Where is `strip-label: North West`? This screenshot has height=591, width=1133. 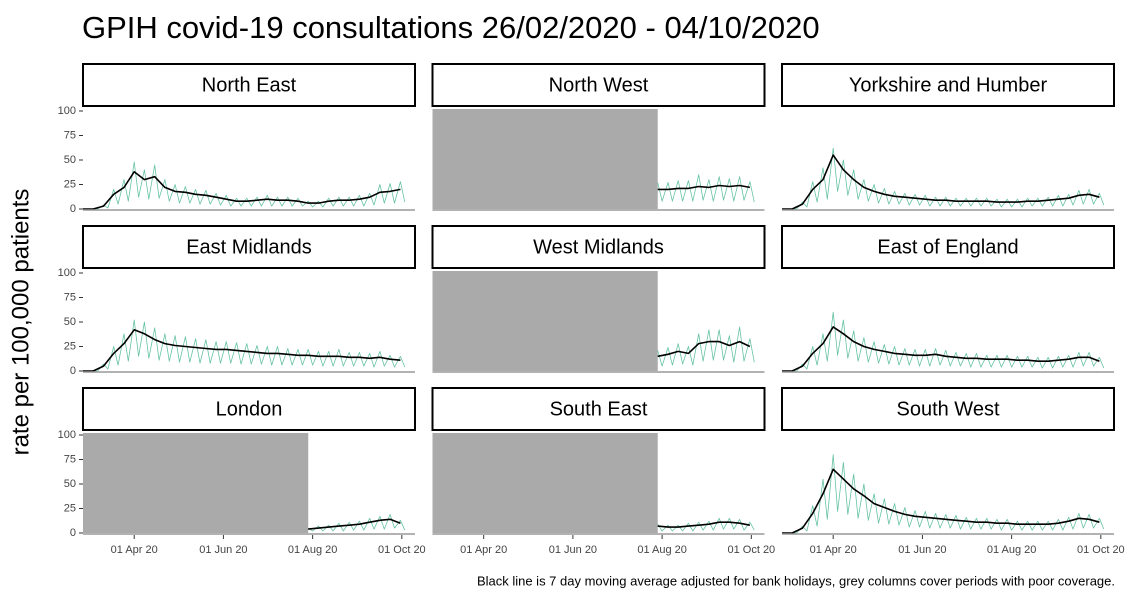 strip-label: North West is located at coordinates (599, 85).